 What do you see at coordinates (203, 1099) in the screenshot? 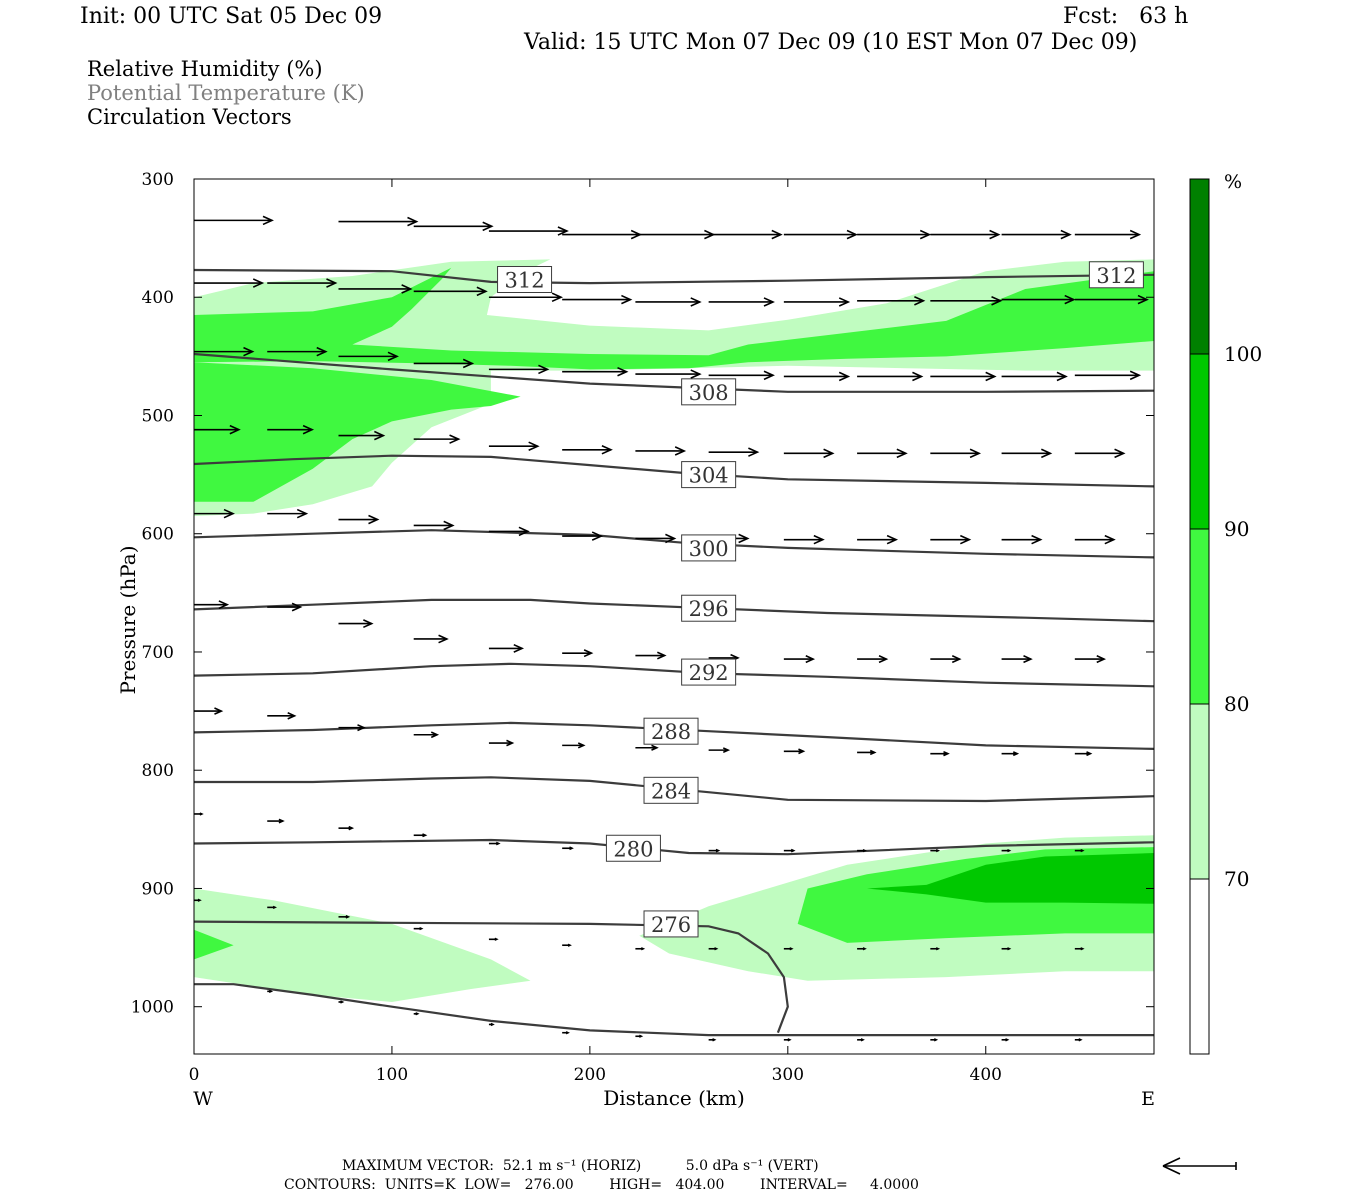
I see `x-axis-west-label: W` at bounding box center [203, 1099].